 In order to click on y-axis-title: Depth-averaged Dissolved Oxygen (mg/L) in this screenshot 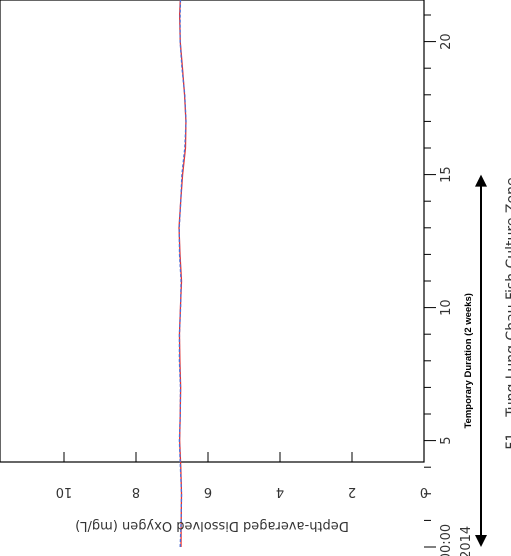, I will do `click(212, 525)`.